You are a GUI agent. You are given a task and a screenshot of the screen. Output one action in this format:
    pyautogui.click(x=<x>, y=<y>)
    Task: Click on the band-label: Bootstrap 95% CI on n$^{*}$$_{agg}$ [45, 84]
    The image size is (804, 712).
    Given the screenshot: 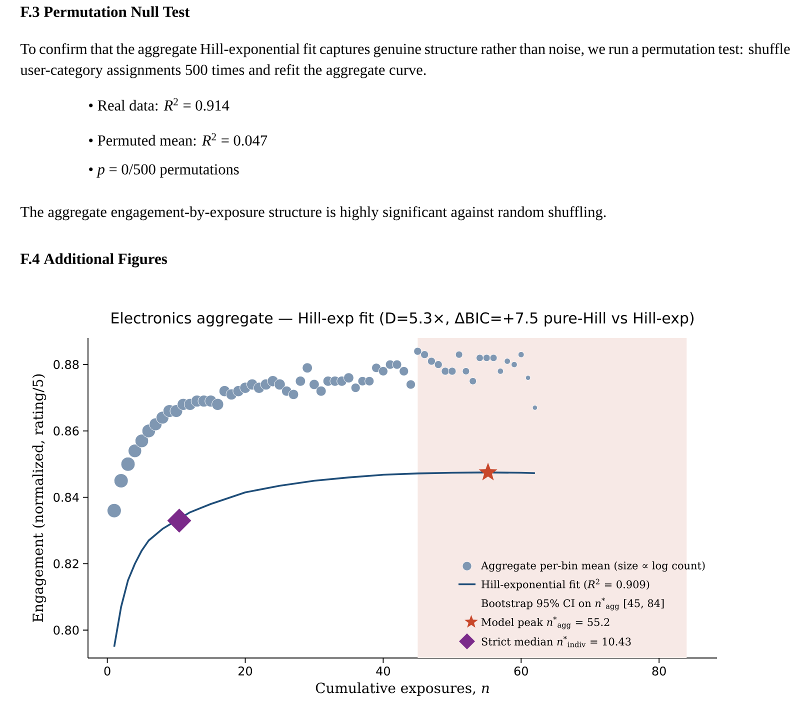 What is the action you would take?
    pyautogui.click(x=573, y=604)
    